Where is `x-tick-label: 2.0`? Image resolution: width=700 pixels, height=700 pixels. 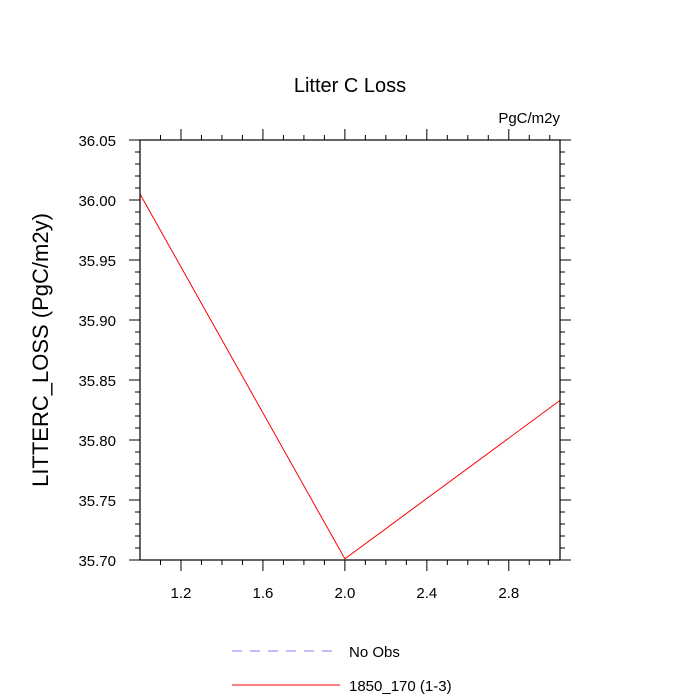 x-tick-label: 2.0 is located at coordinates (344, 593).